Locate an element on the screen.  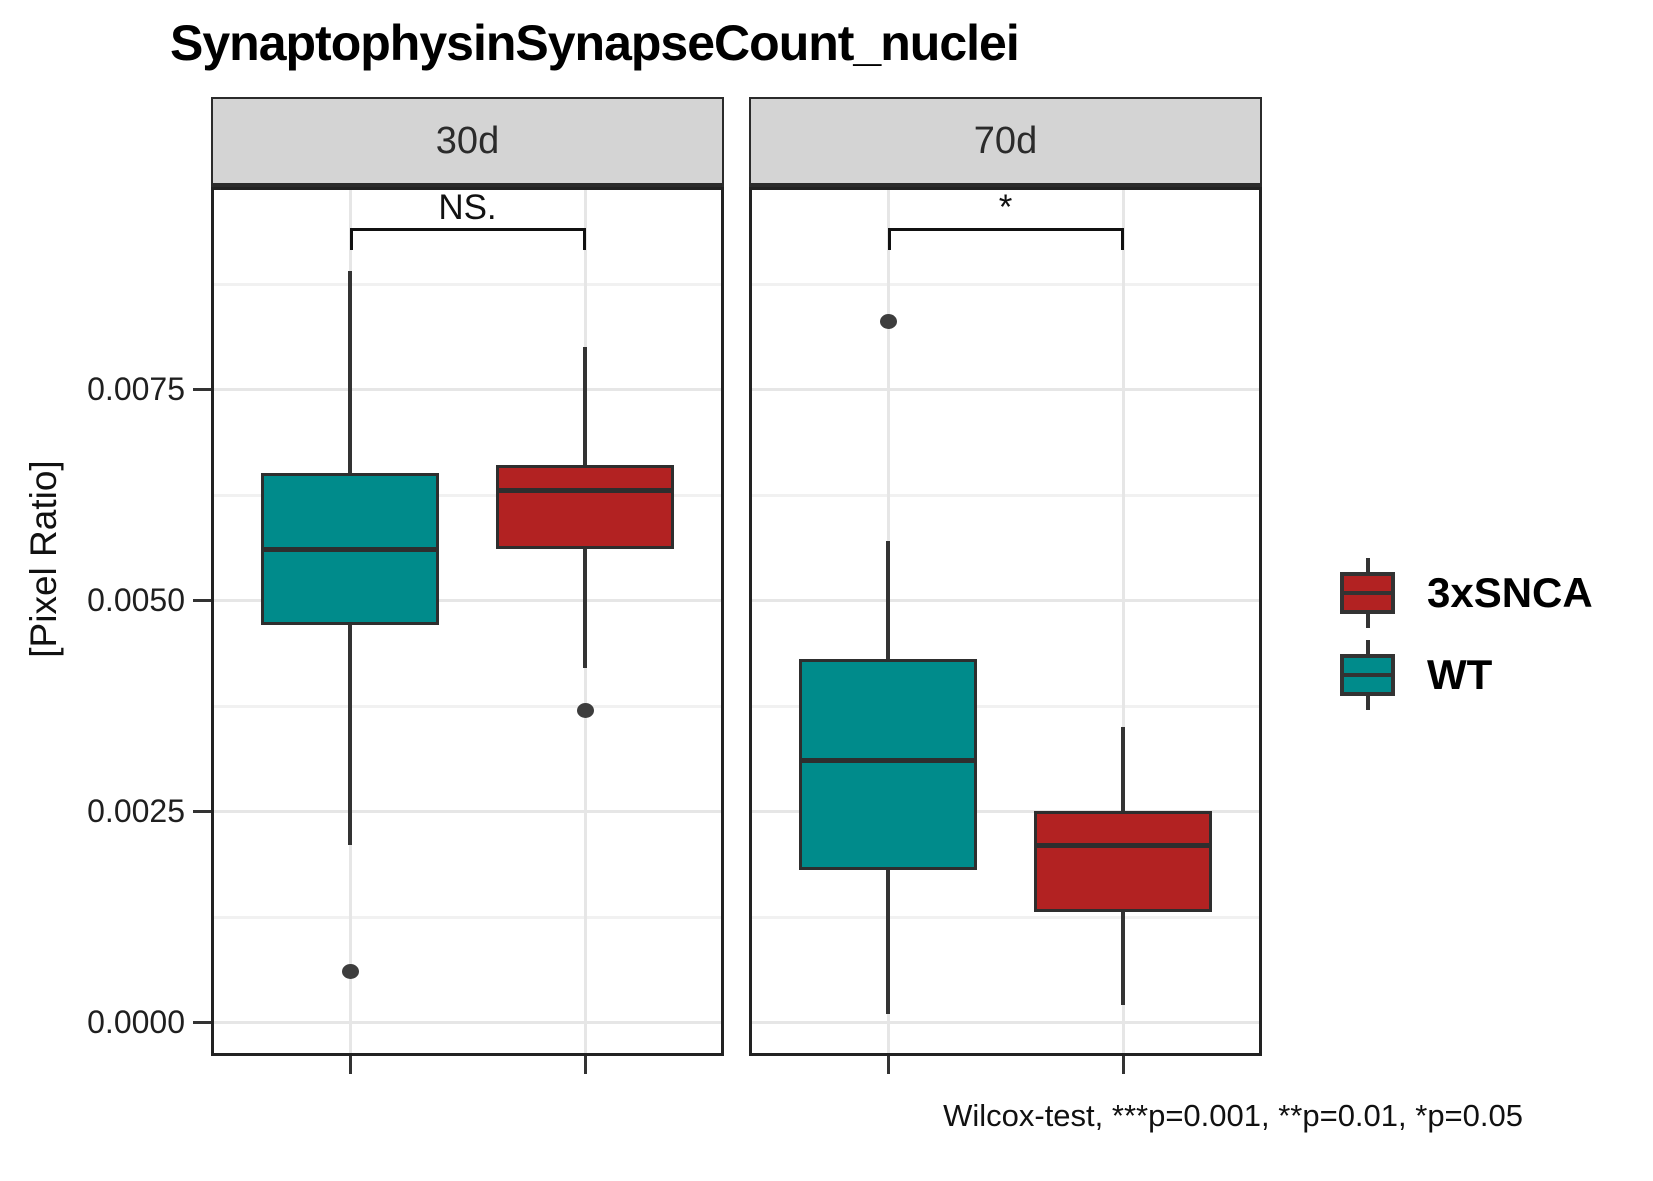
box-rect-3xsnca-30d is located at coordinates (584, 507).